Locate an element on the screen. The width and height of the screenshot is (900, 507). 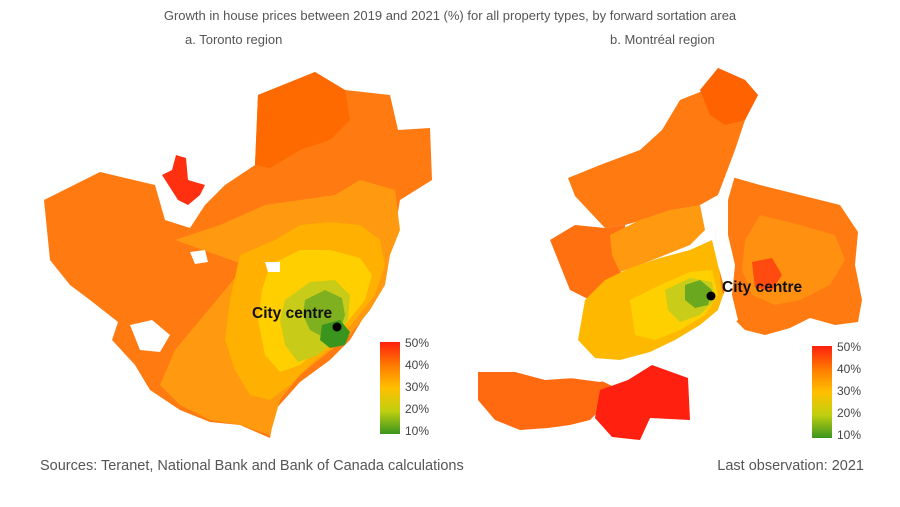
toronto-legend-tick-30: 30% is located at coordinates (417, 387).